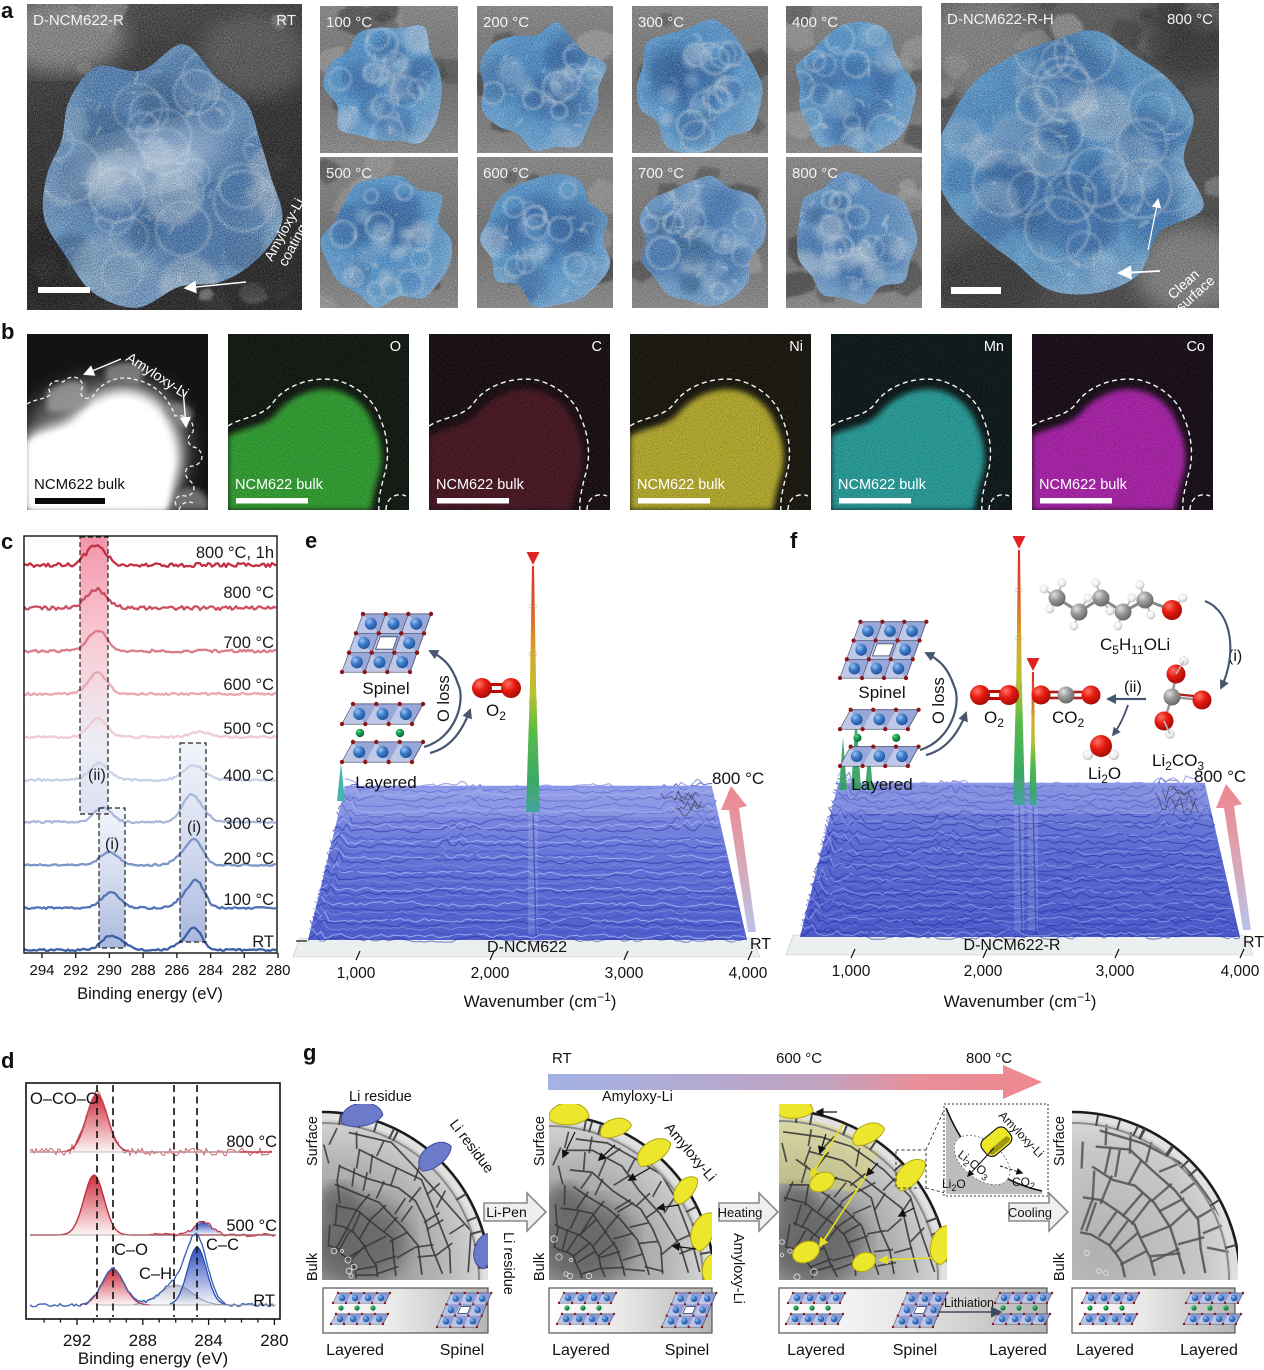 The width and height of the screenshot is (1264, 1370). I want to click on svg-text: Wavenumber (cm−1), so click(540, 1000).